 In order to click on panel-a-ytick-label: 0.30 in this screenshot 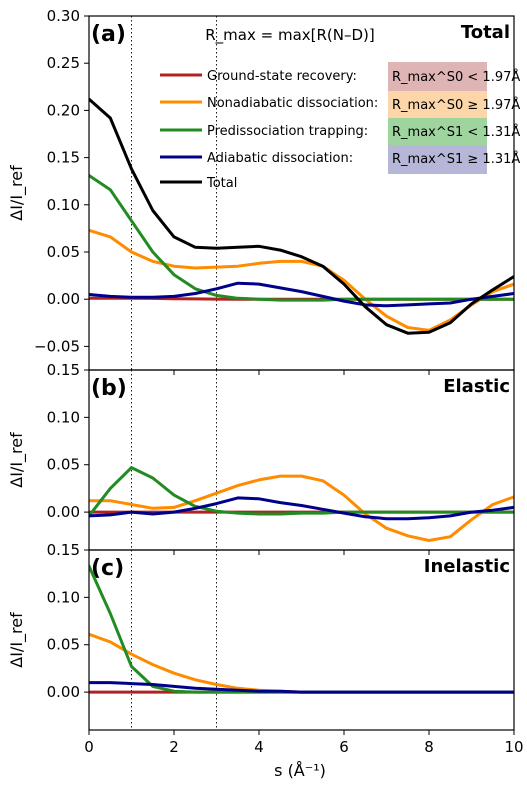, I will do `click(63, 16)`.